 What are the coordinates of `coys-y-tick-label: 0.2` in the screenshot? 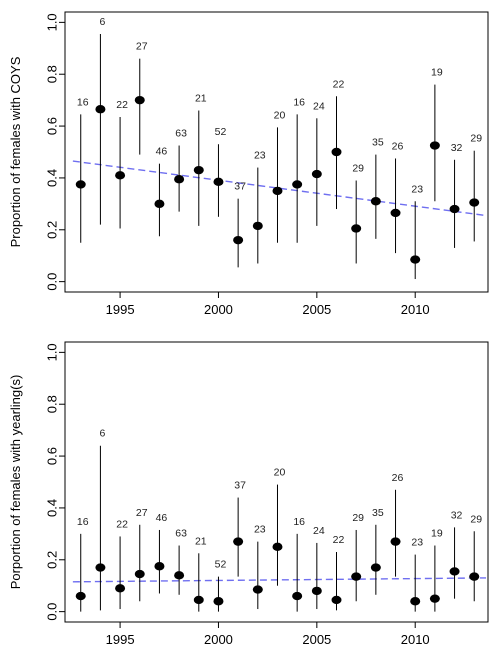 It's located at (51, 230).